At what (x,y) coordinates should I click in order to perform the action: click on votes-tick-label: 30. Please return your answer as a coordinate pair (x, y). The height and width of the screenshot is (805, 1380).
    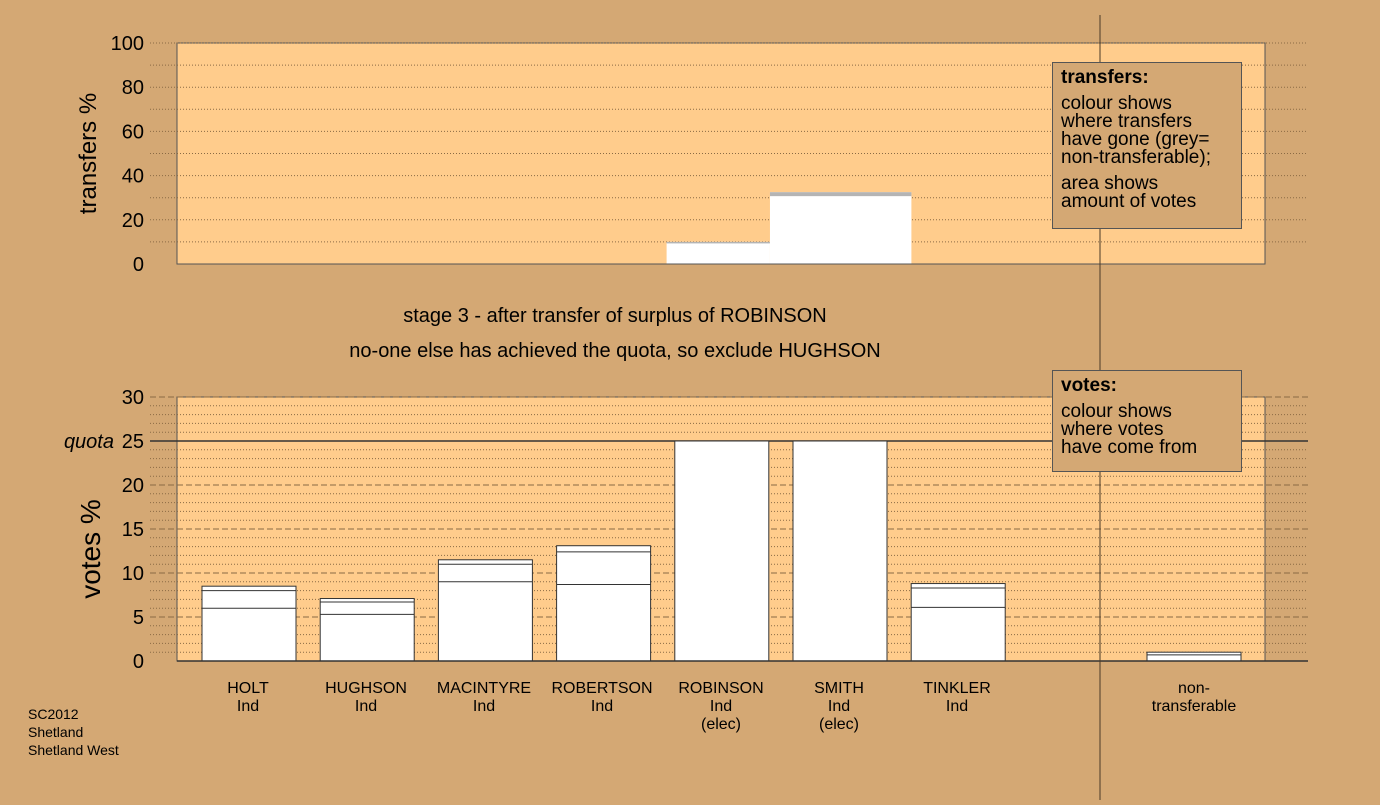
    Looking at the image, I should click on (133, 398).